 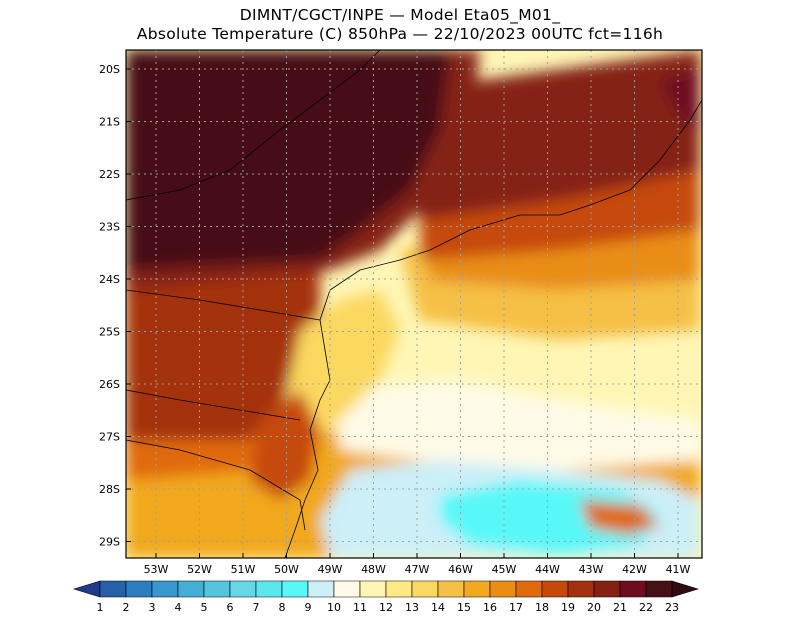 I want to click on colorbar-labels: 1 2 3 4 5 6 7 8 9 10 11 12 13 14 15 16 17 18 19 20 21 22 23, so click(x=388, y=607).